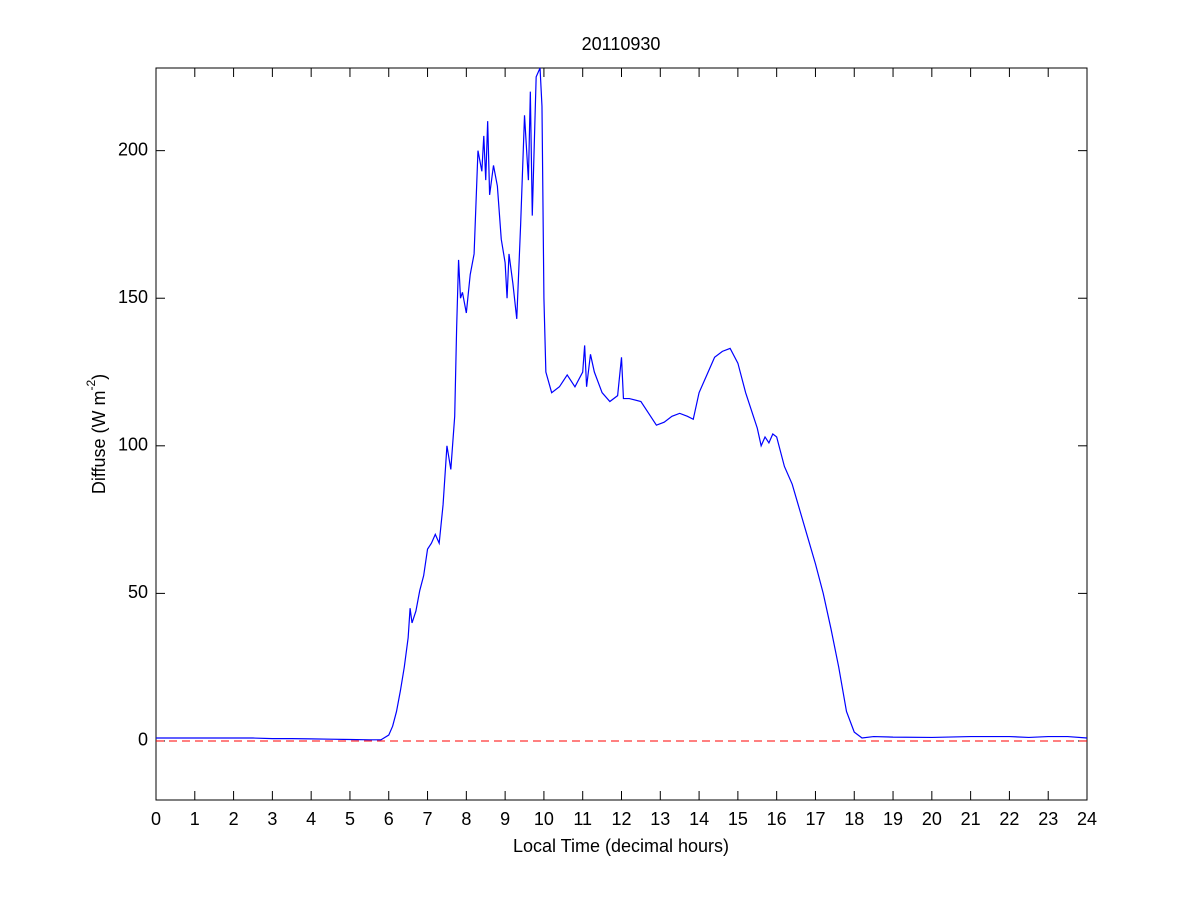  I want to click on y-axis-label-sup: -2, so click(91, 384).